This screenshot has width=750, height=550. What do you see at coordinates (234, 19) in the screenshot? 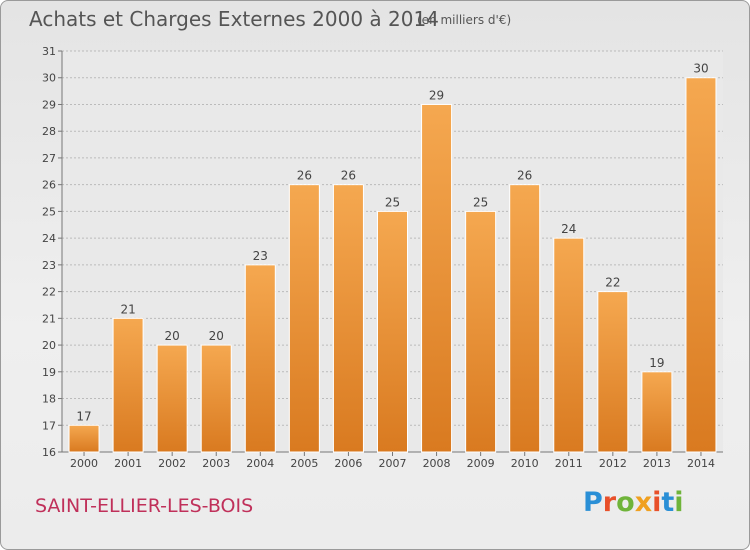
I see `chart-title: Achats et Charges Externes 2000 à 2014` at bounding box center [234, 19].